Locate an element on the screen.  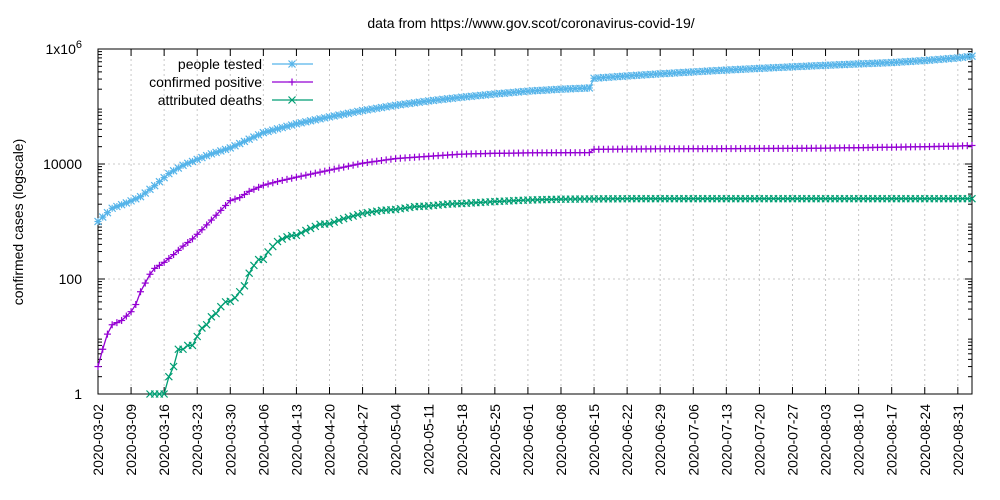
x-tick-label: 2020-04-13 is located at coordinates (296, 440).